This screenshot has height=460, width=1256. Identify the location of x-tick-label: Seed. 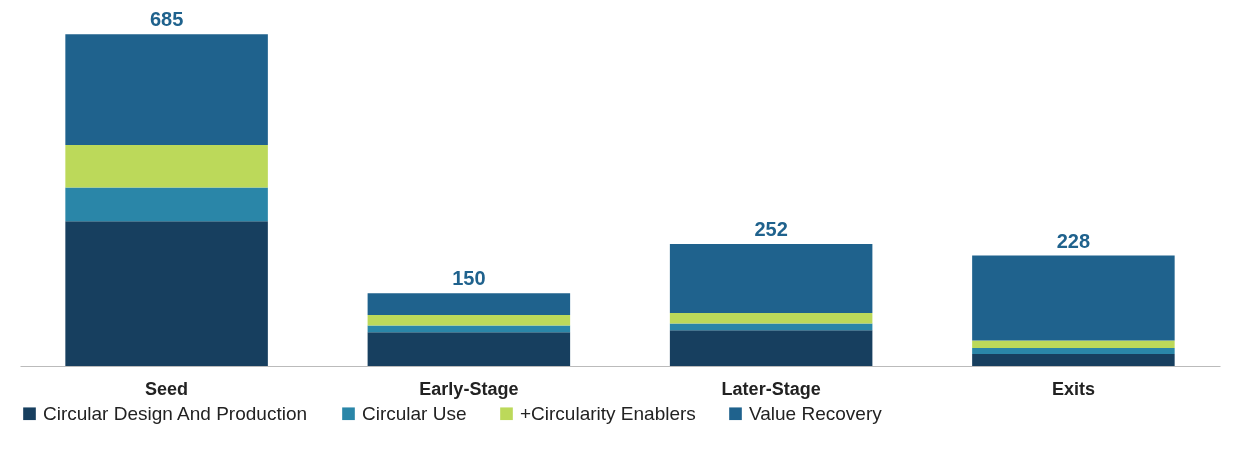
(167, 388).